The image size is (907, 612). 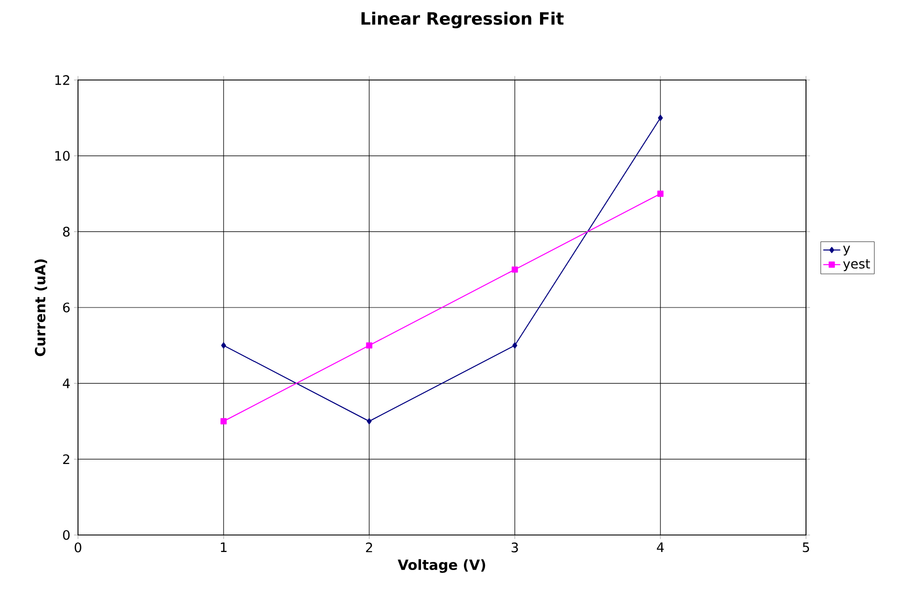 What do you see at coordinates (223, 547) in the screenshot?
I see `x-tick-label: 1` at bounding box center [223, 547].